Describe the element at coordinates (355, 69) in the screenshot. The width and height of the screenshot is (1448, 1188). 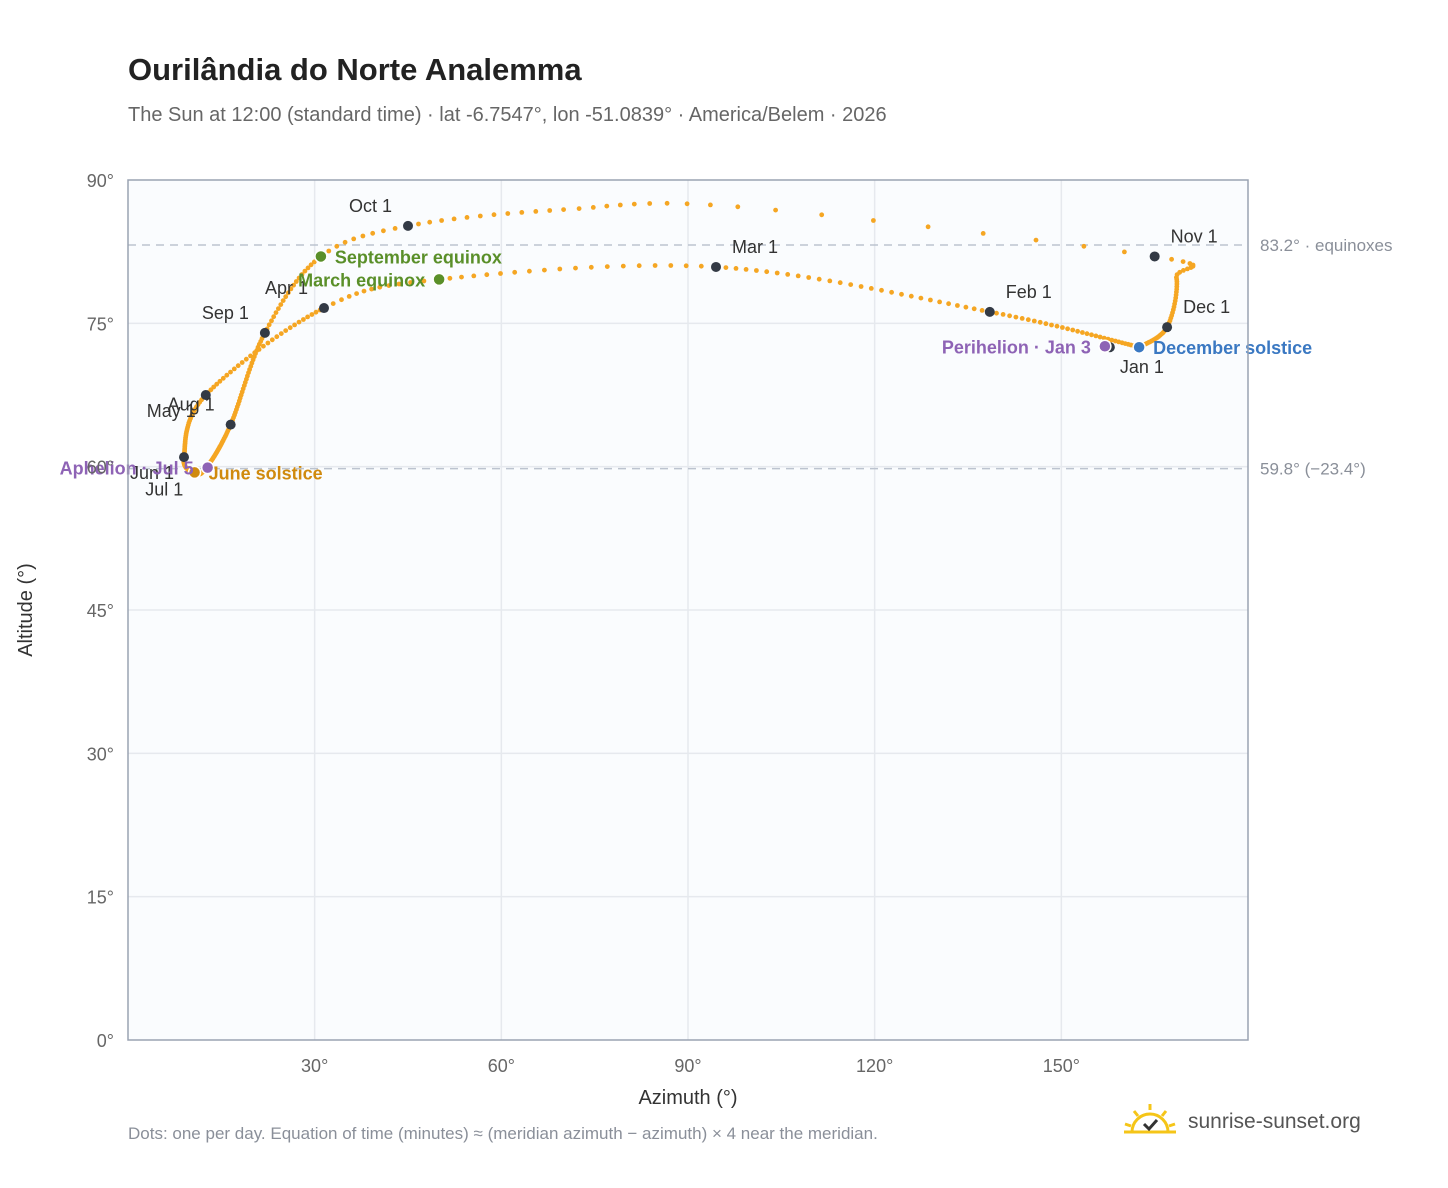
I see `chart-title: Ourilândia do Norte Analemma` at that location.